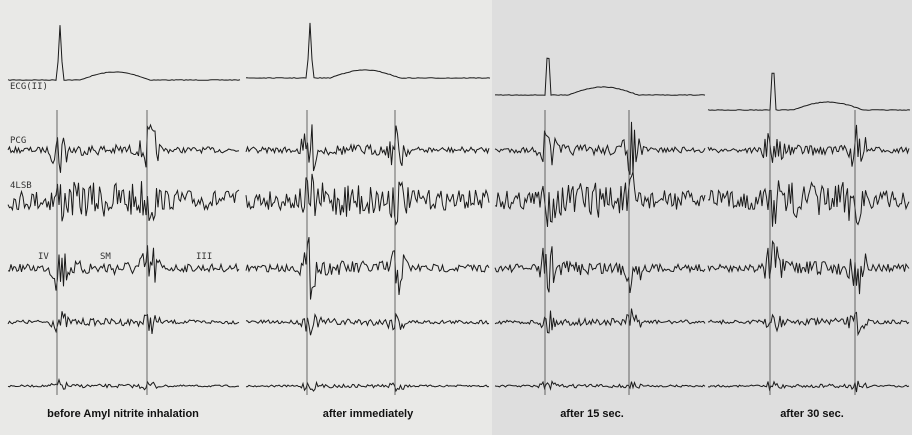 This screenshot has width=912, height=435. What do you see at coordinates (204, 257) in the screenshot?
I see `sound-label: III` at bounding box center [204, 257].